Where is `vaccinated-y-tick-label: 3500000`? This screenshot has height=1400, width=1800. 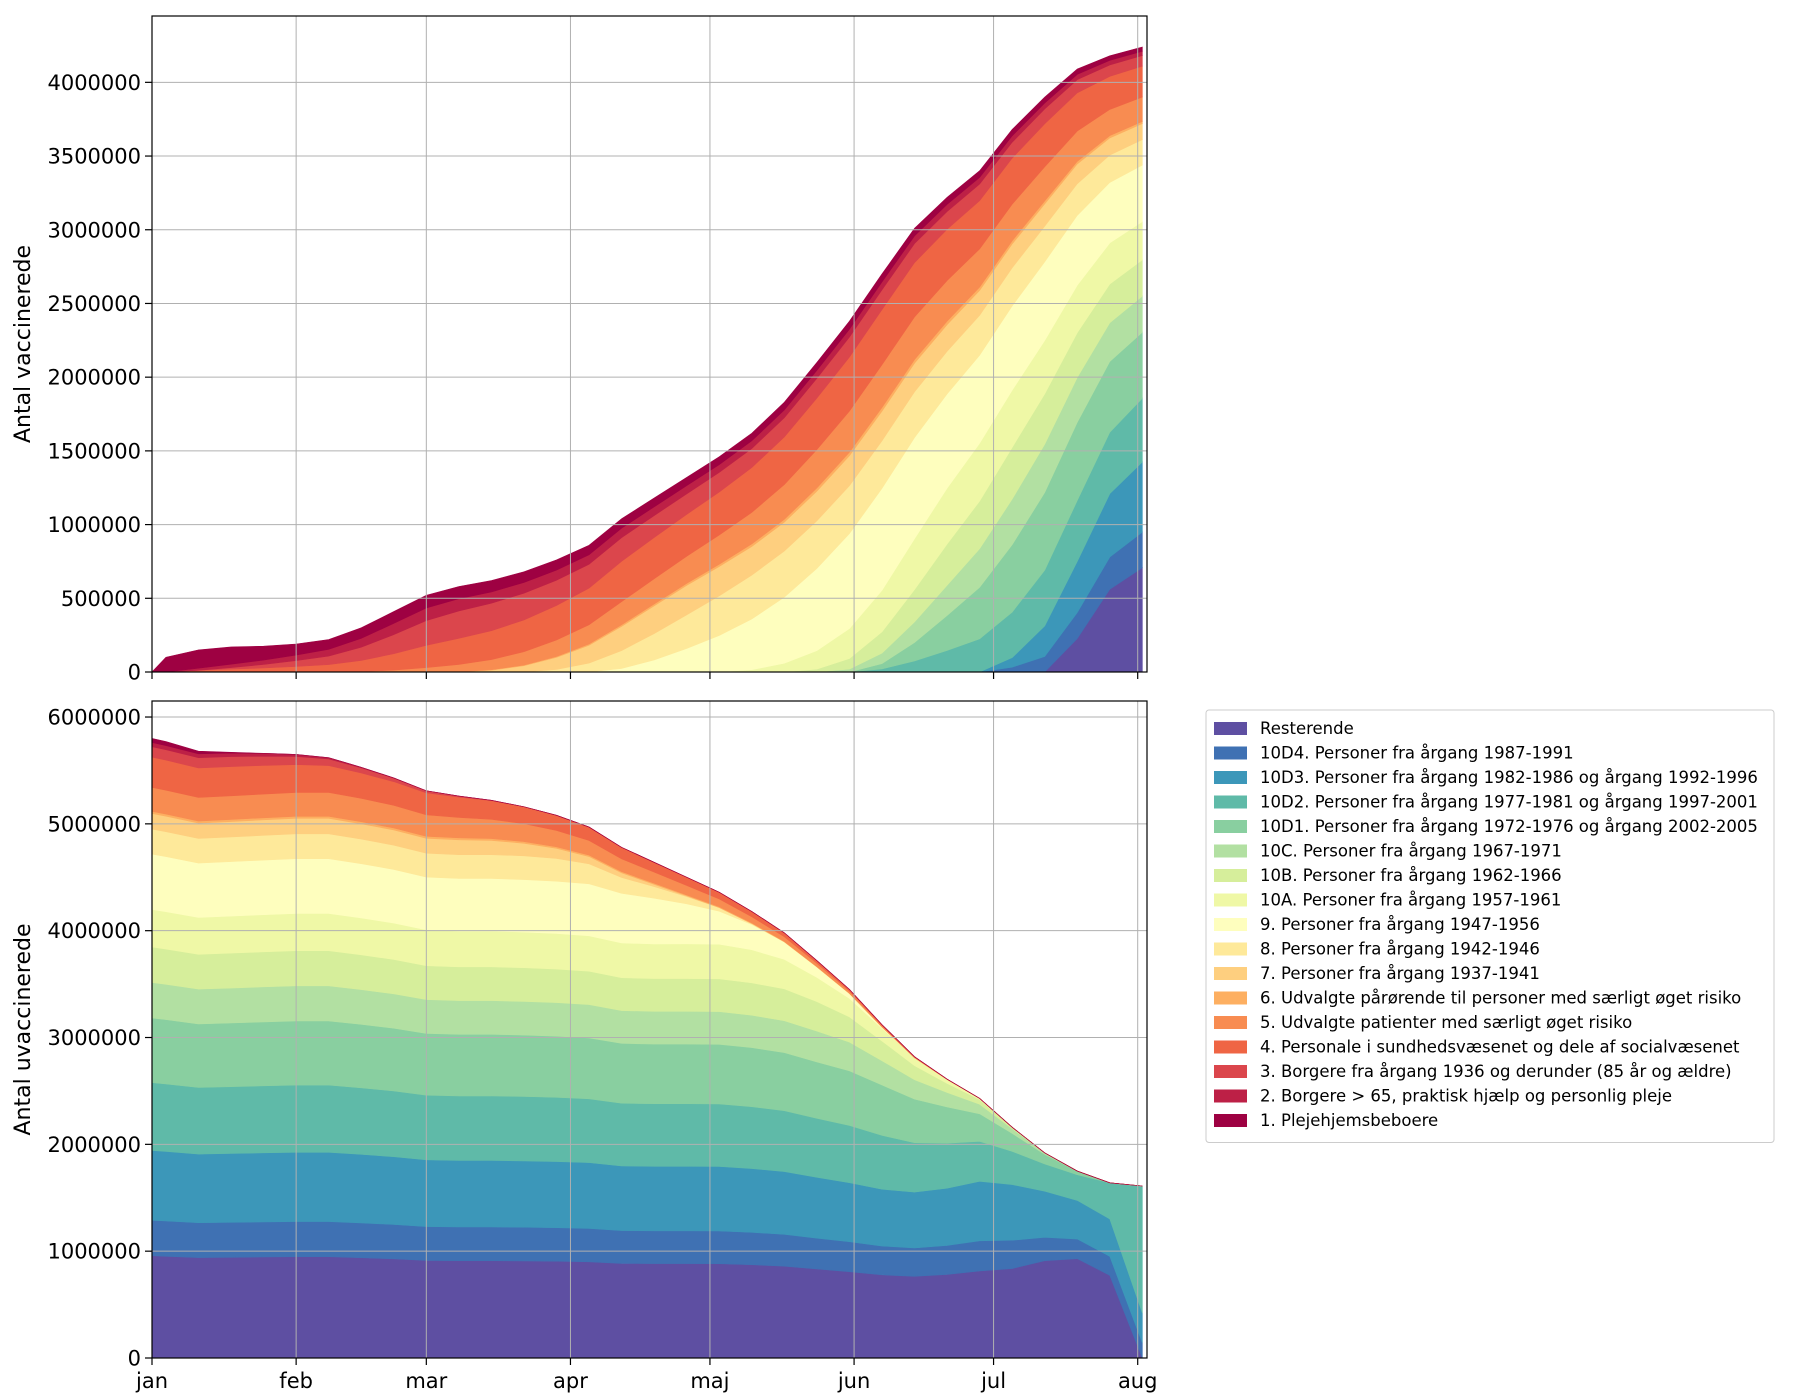
vaccinated-y-tick-label: 3500000 is located at coordinates (94, 157).